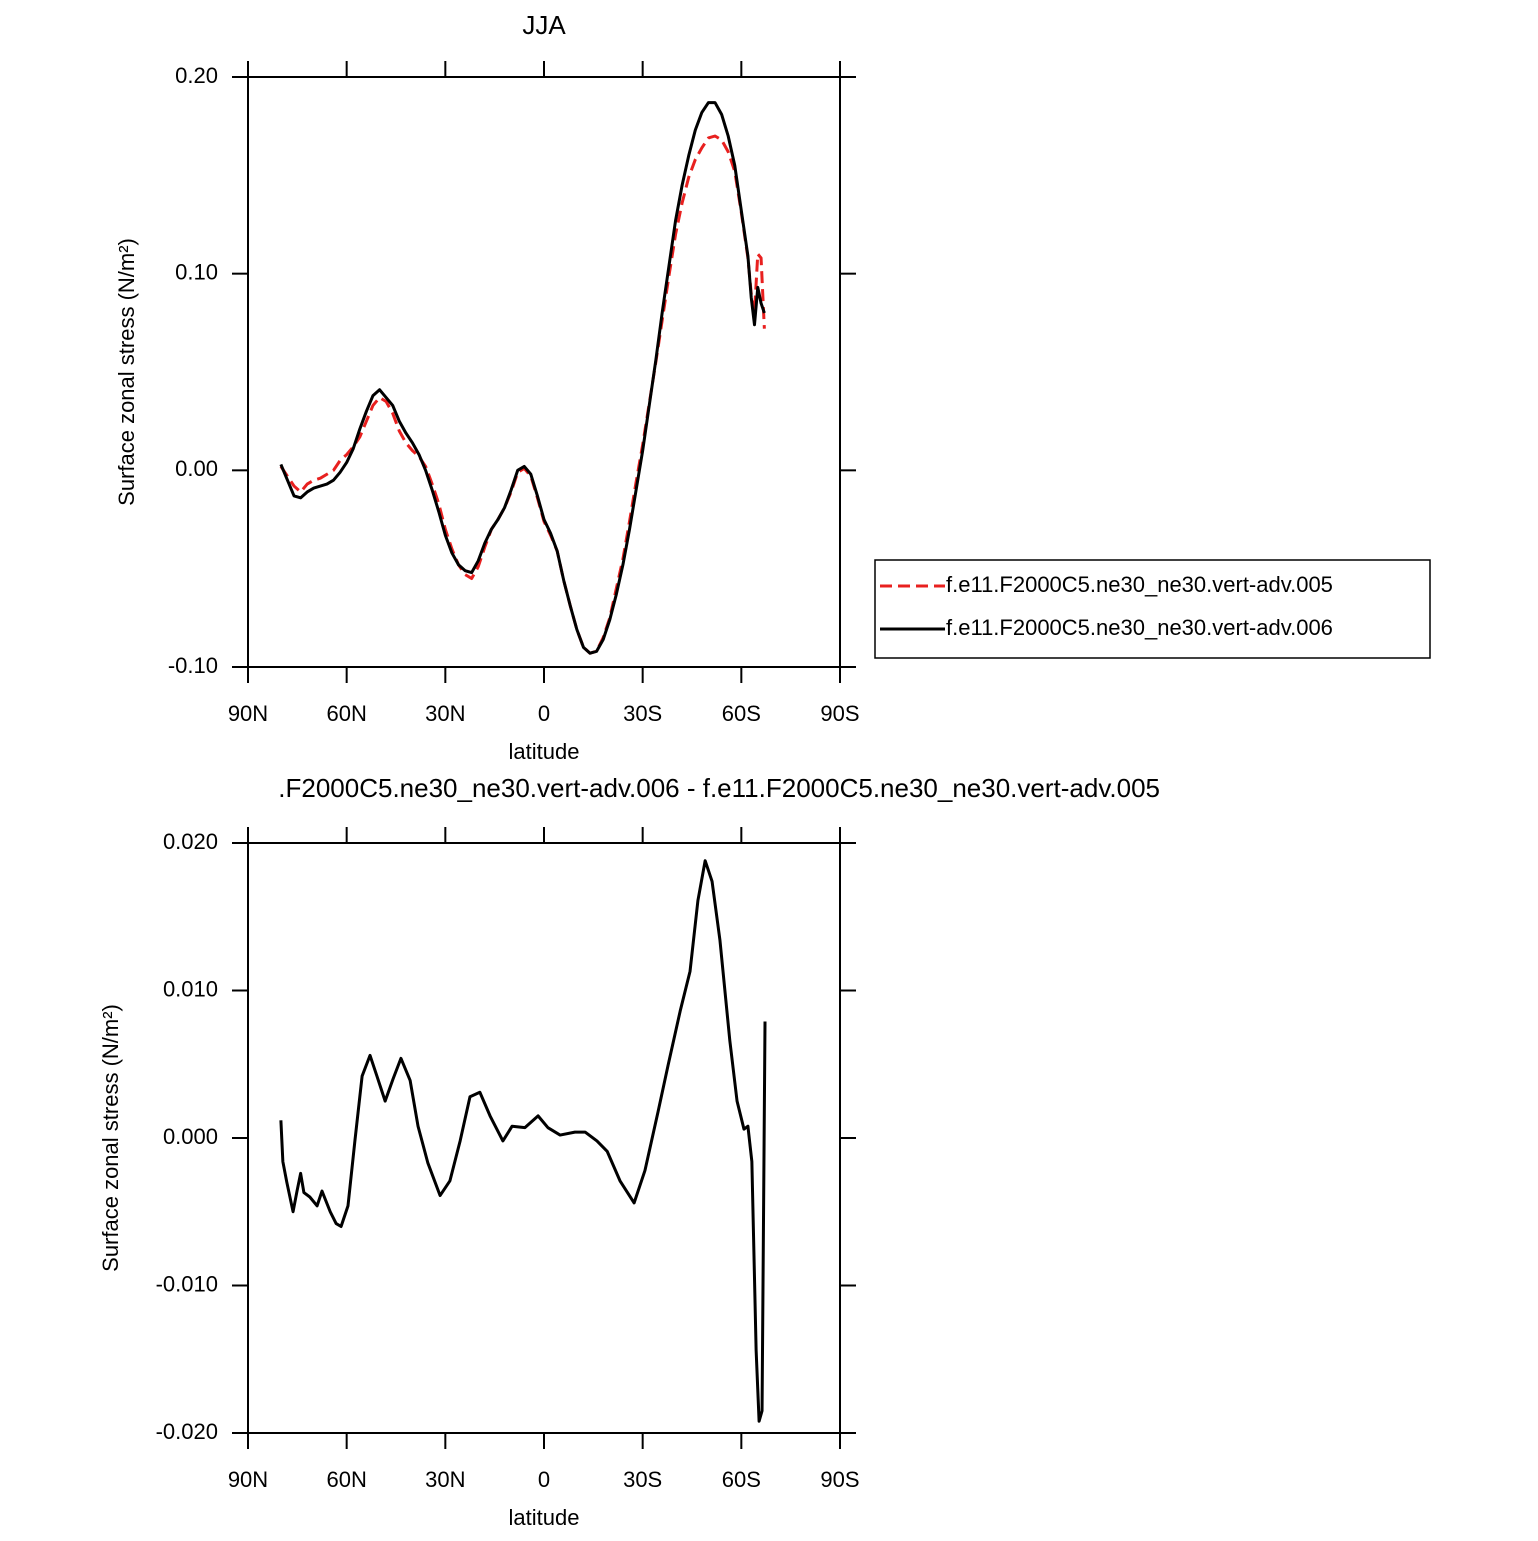 Image resolution: width=1538 pixels, height=1541 pixels. I want to click on y-tick-label: 0.20, so click(196, 75).